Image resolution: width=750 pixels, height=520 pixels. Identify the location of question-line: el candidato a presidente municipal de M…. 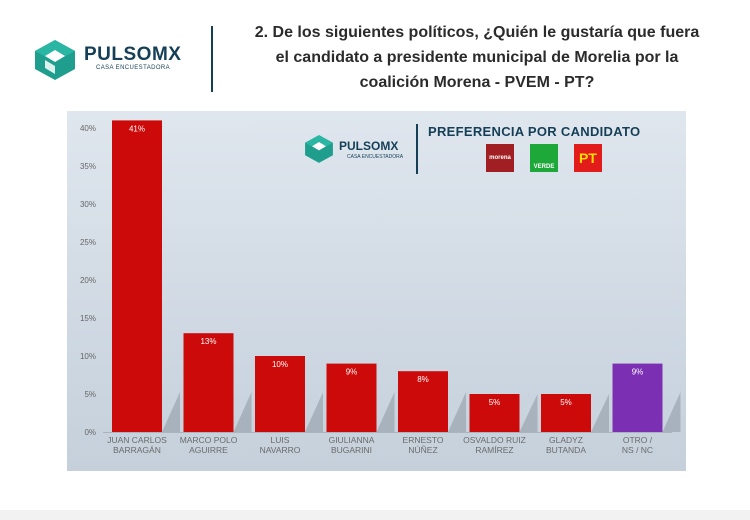
(477, 57).